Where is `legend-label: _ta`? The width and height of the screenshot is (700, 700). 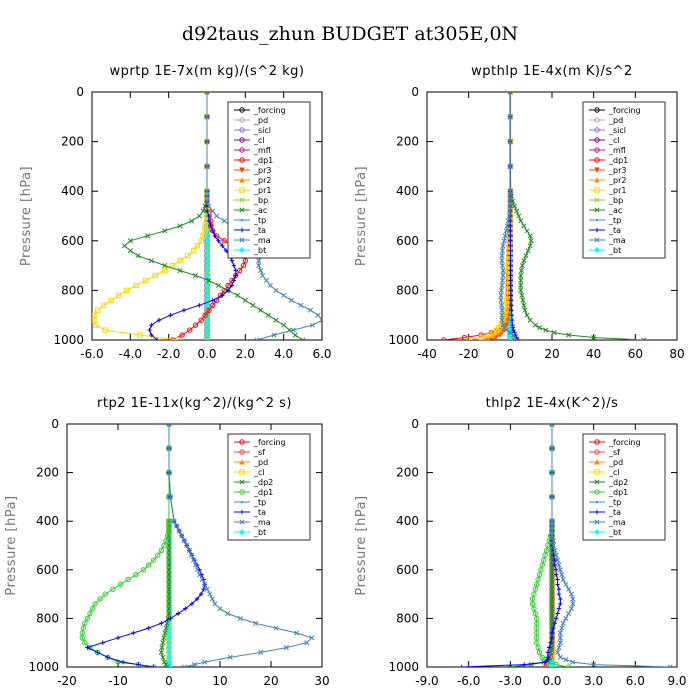
legend-label: _ta is located at coordinates (259, 230).